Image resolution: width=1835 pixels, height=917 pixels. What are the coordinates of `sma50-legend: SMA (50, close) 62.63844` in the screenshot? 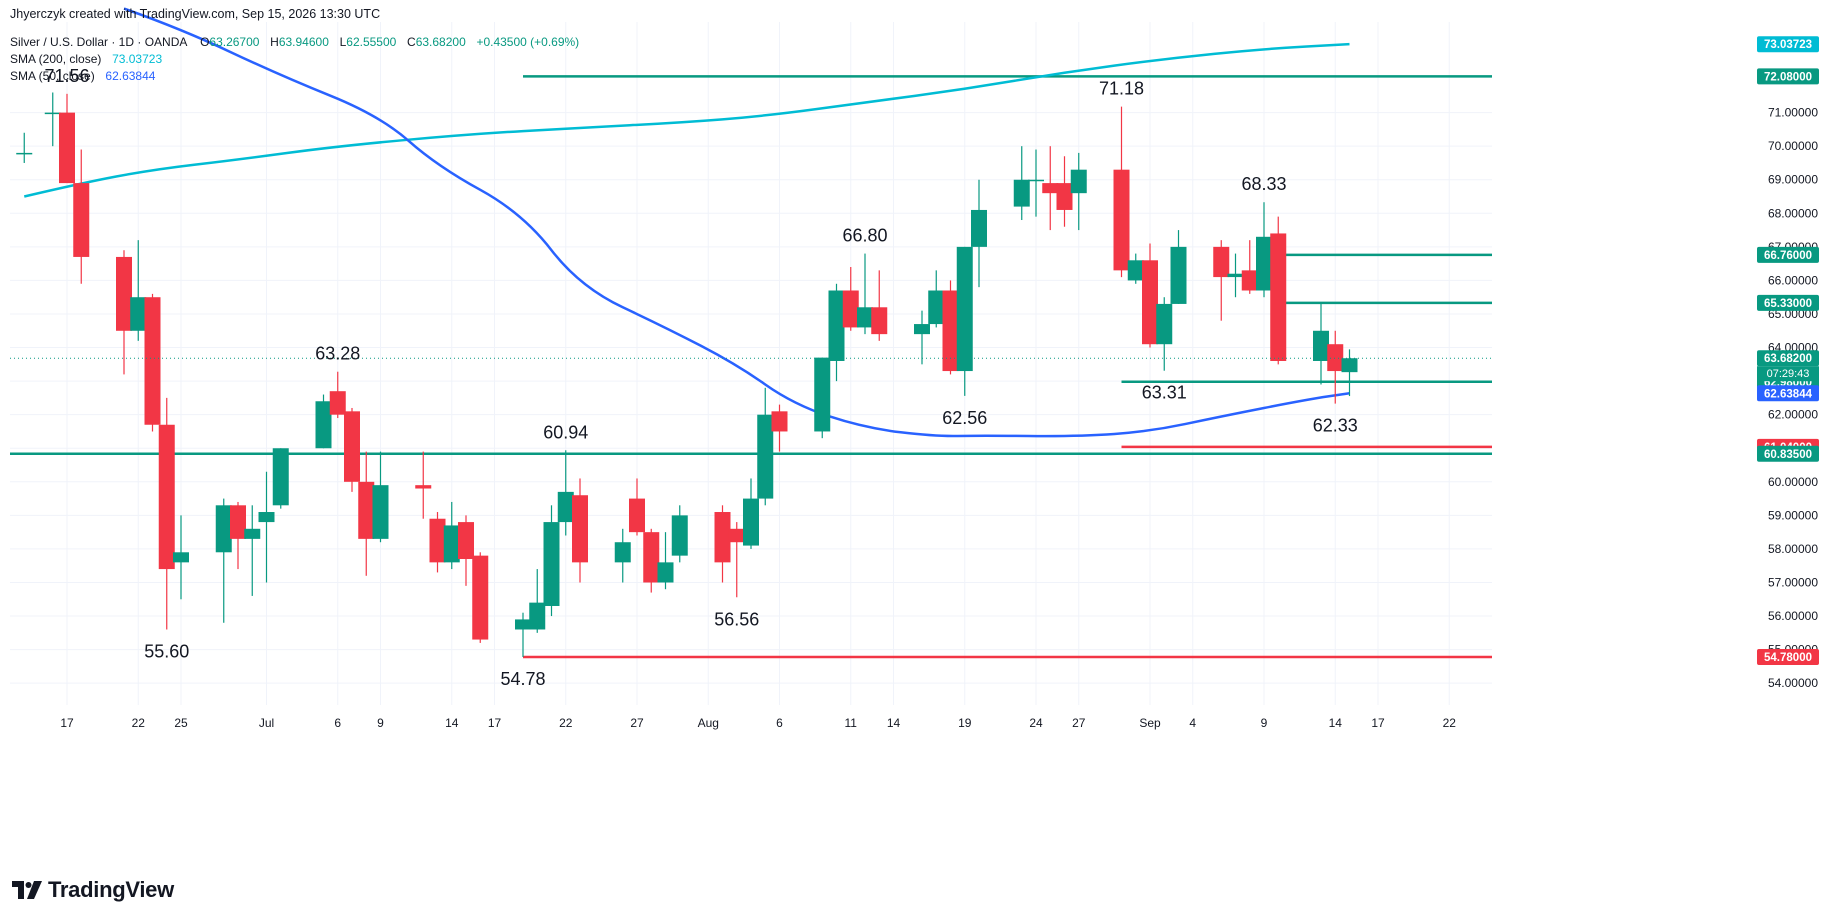 It's located at (82, 76).